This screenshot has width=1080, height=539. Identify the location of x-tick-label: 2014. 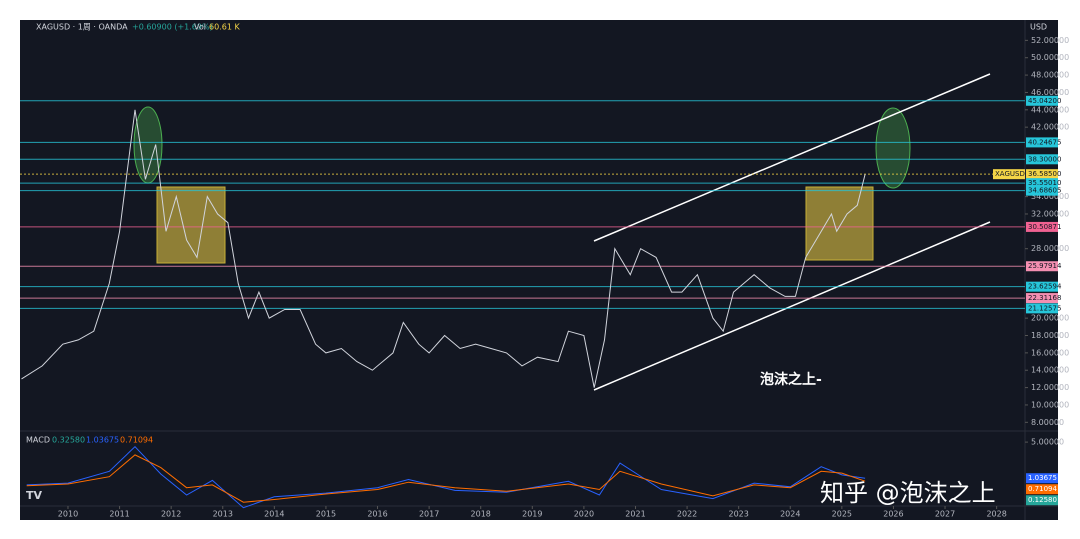
(274, 514).